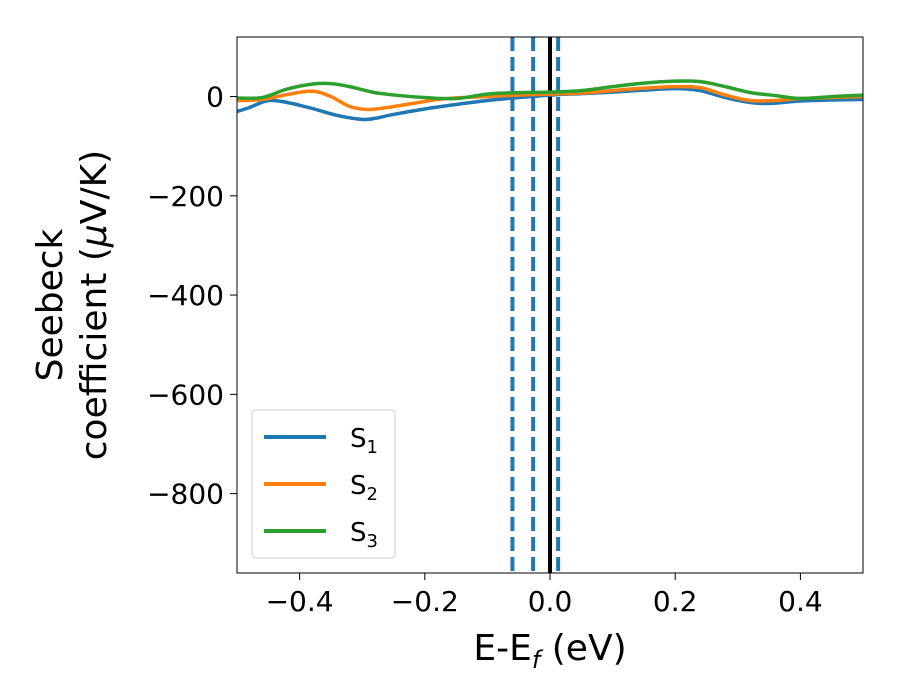  What do you see at coordinates (535, 305) in the screenshot?
I see `vertical-lines` at bounding box center [535, 305].